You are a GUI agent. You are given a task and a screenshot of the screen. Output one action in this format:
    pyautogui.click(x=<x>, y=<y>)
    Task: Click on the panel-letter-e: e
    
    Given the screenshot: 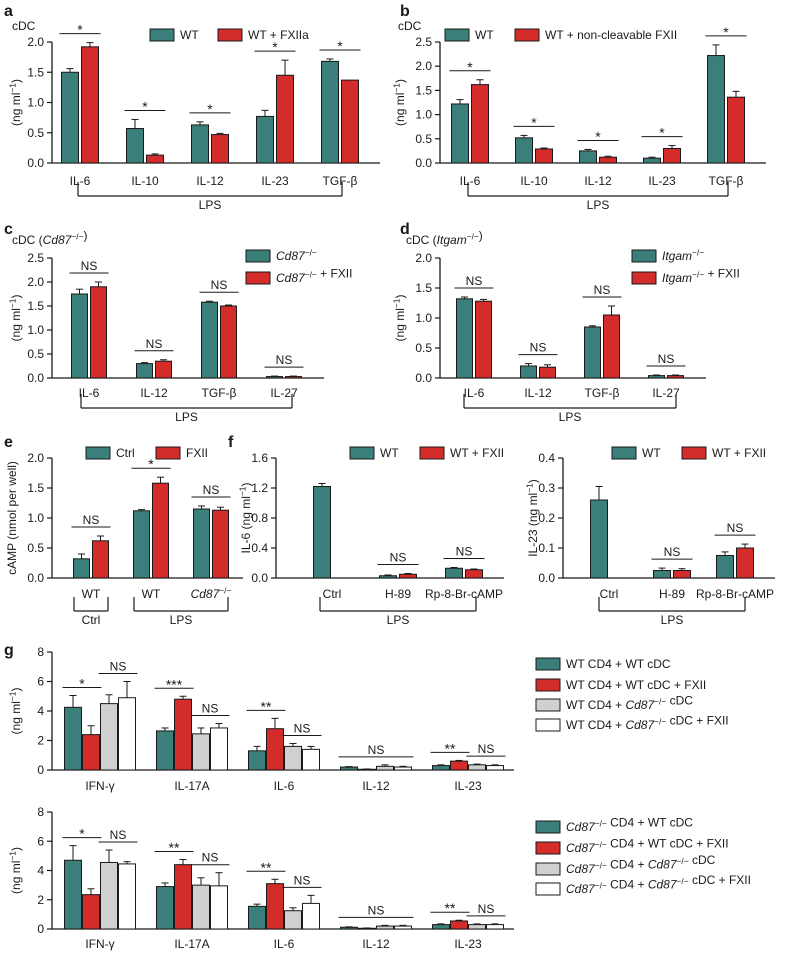 What is the action you would take?
    pyautogui.click(x=8, y=442)
    